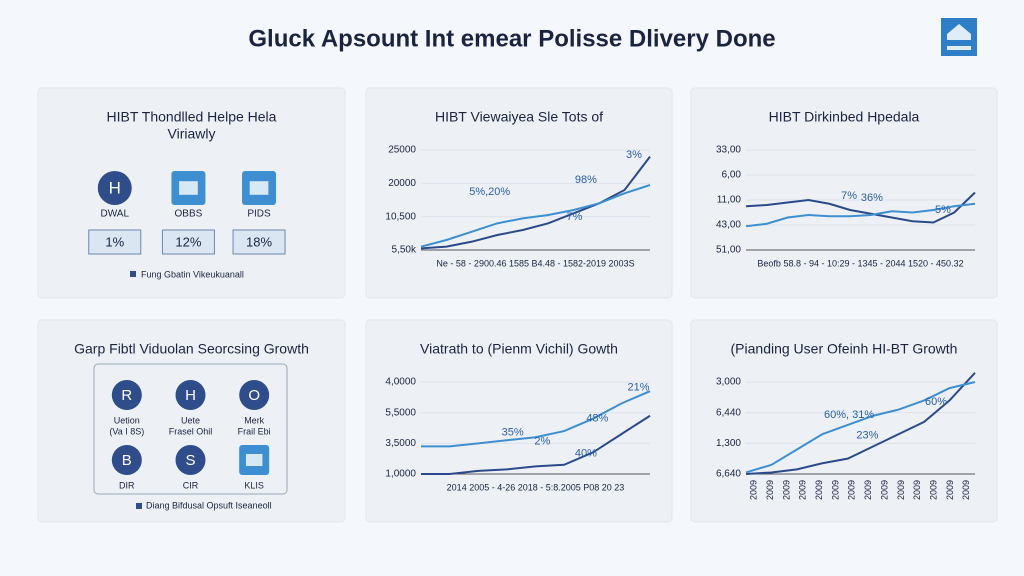  I want to click on items-frame, so click(190, 429).